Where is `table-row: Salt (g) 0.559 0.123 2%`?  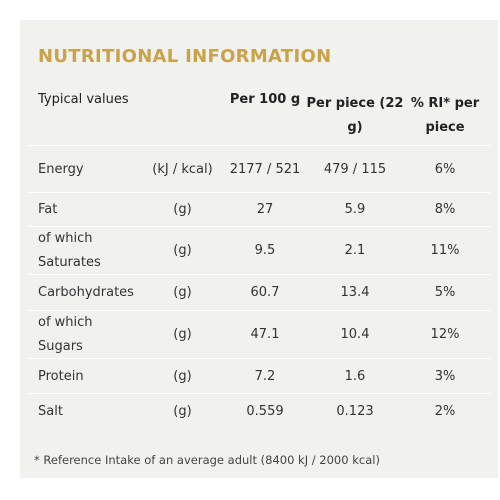 table-row: Salt (g) 0.559 0.123 2% is located at coordinates (259, 411).